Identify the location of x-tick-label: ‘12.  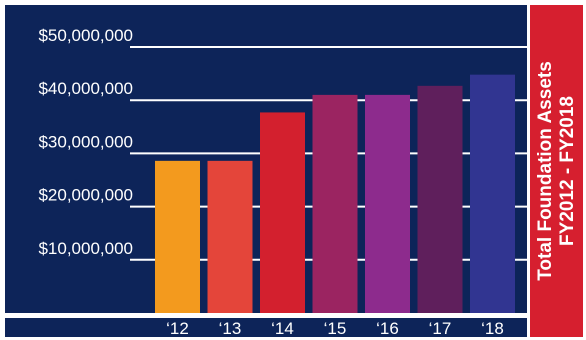
(177, 328).